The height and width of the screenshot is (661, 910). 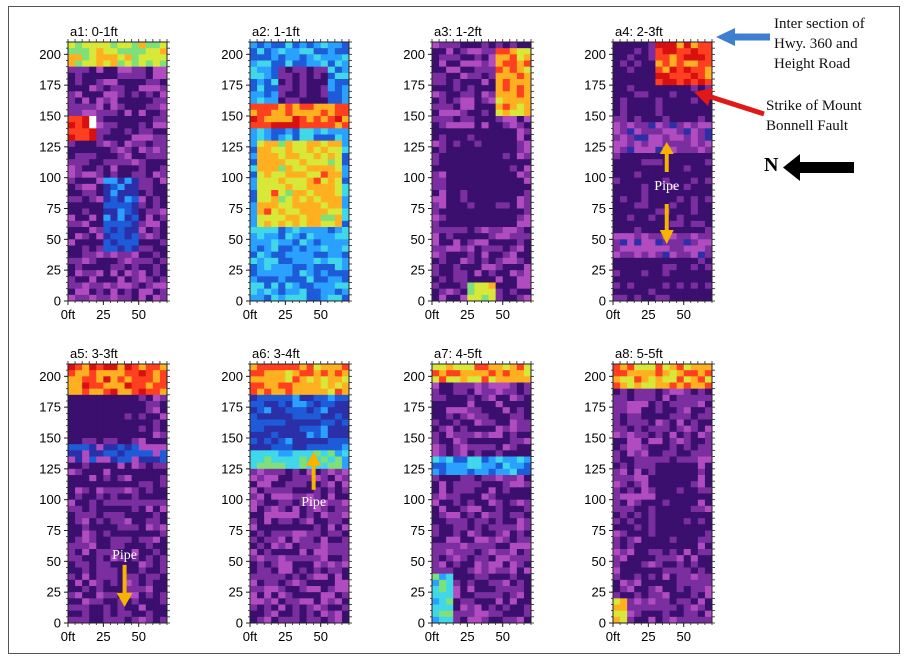 I want to click on y-tick-label: 200, so click(x=414, y=54).